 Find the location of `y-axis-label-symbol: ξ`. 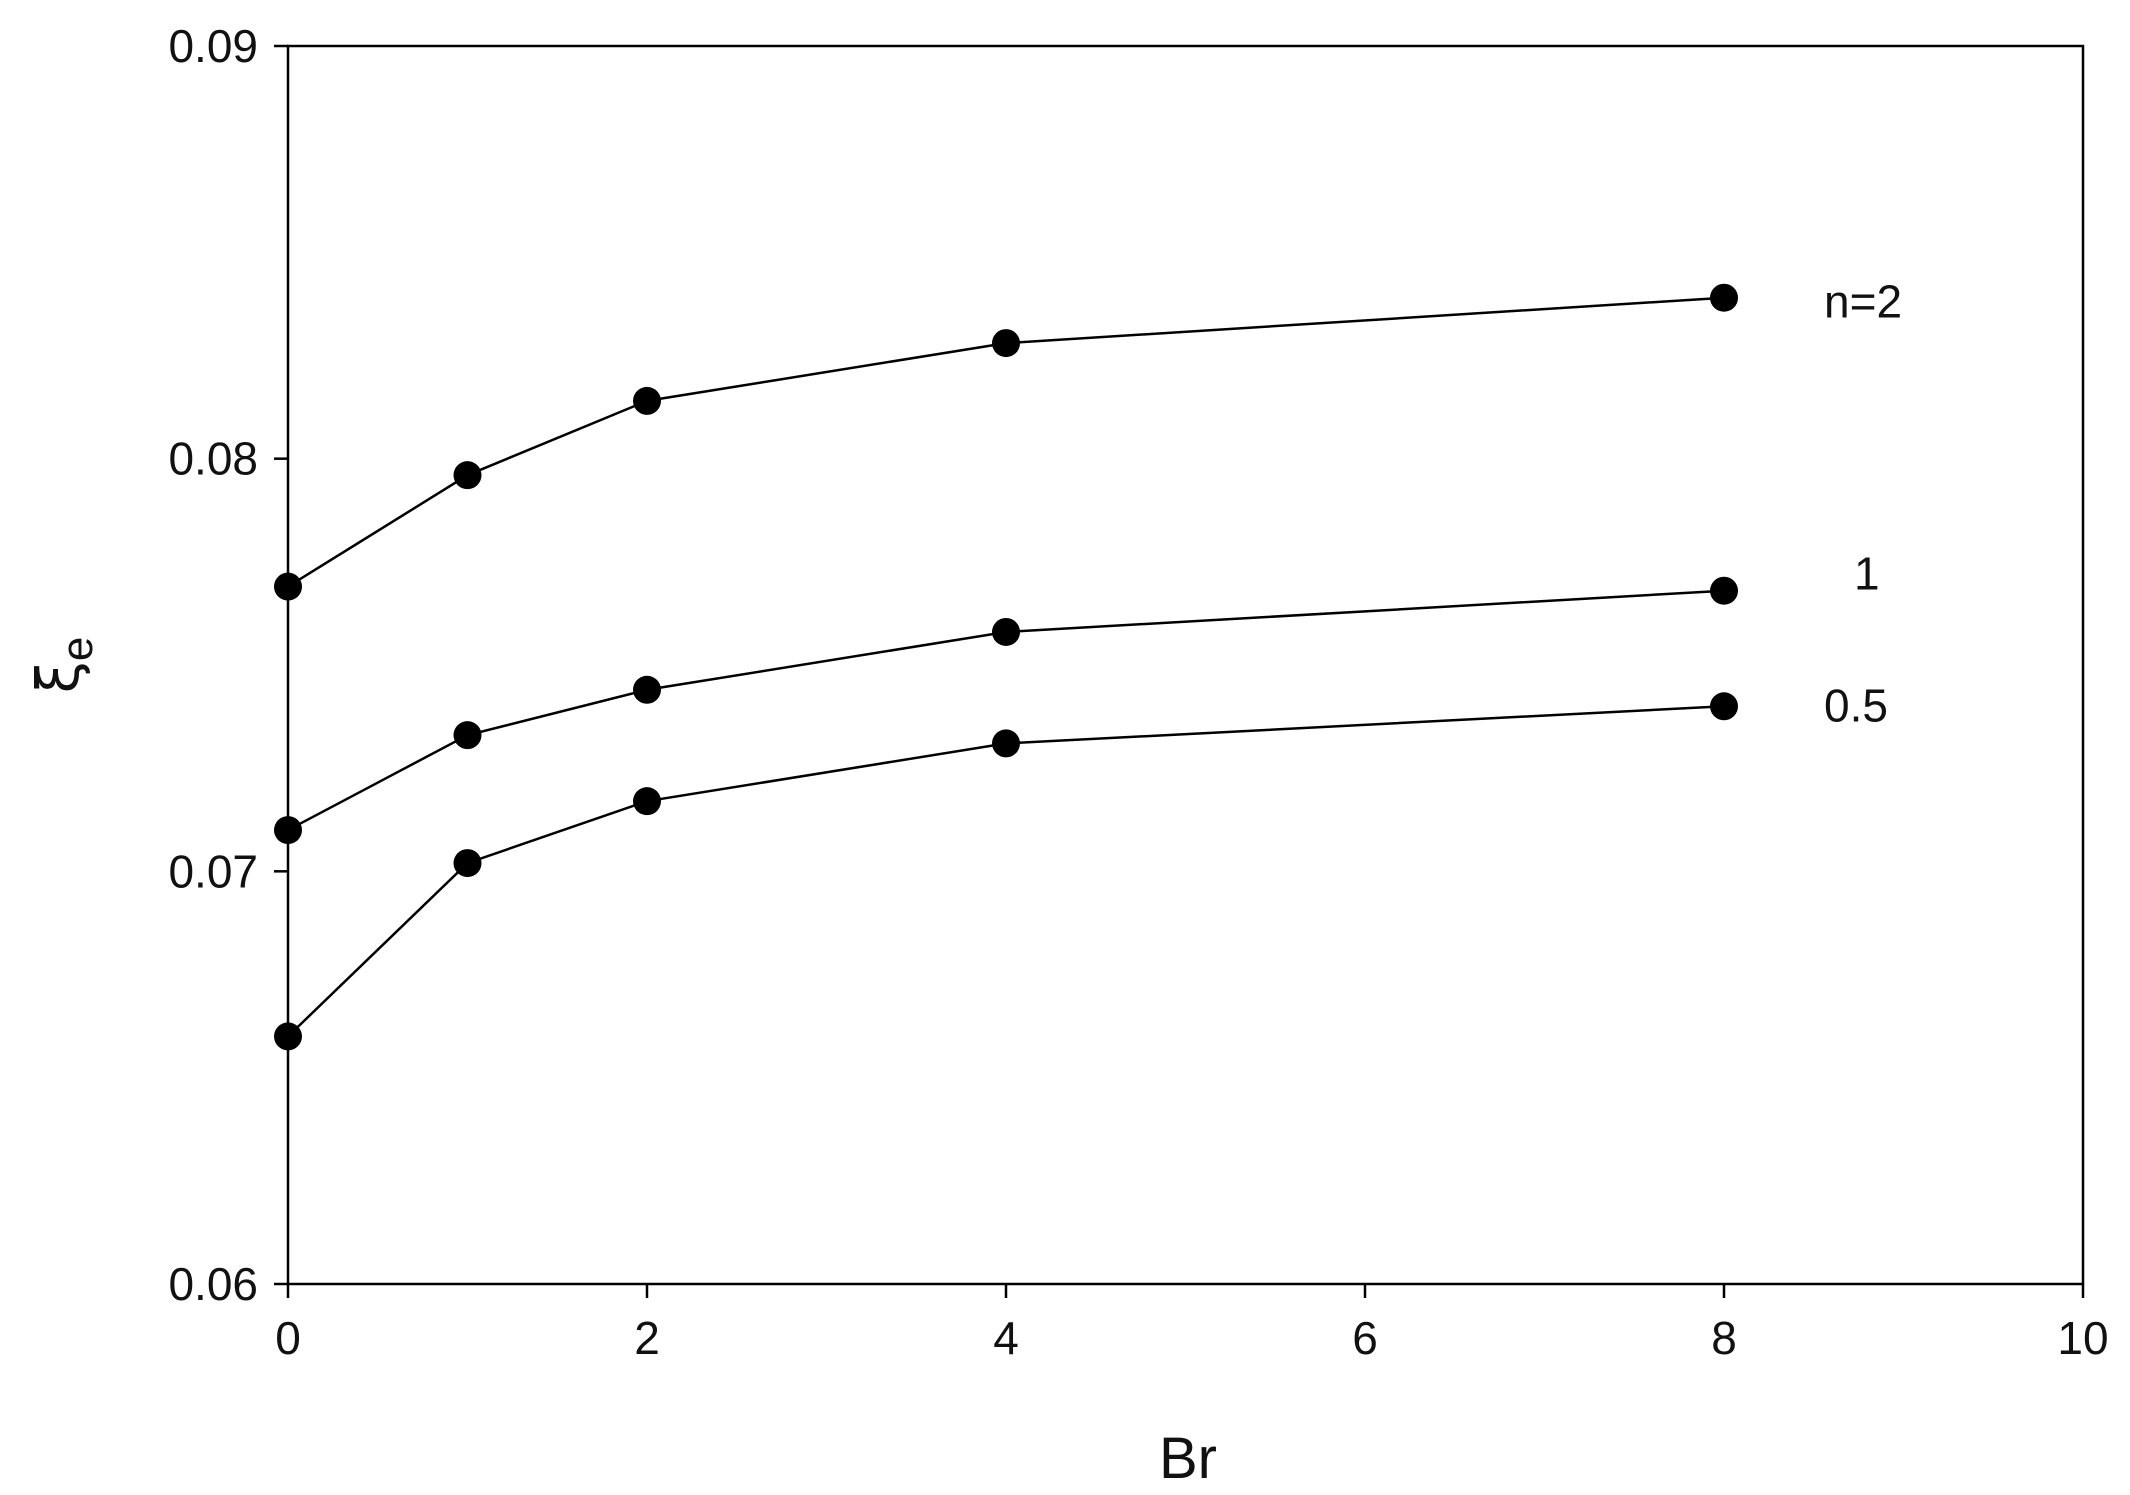

y-axis-label-symbol: ξ is located at coordinates (58, 677).